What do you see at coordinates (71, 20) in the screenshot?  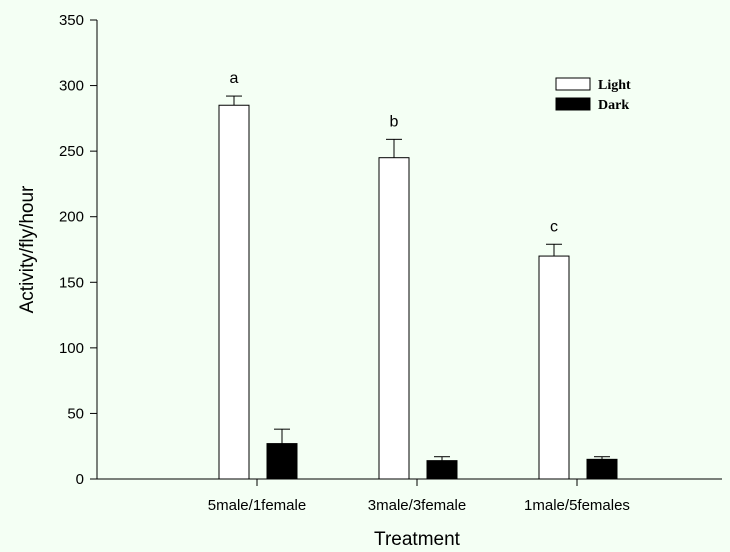 I see `y-tick-label: 350` at bounding box center [71, 20].